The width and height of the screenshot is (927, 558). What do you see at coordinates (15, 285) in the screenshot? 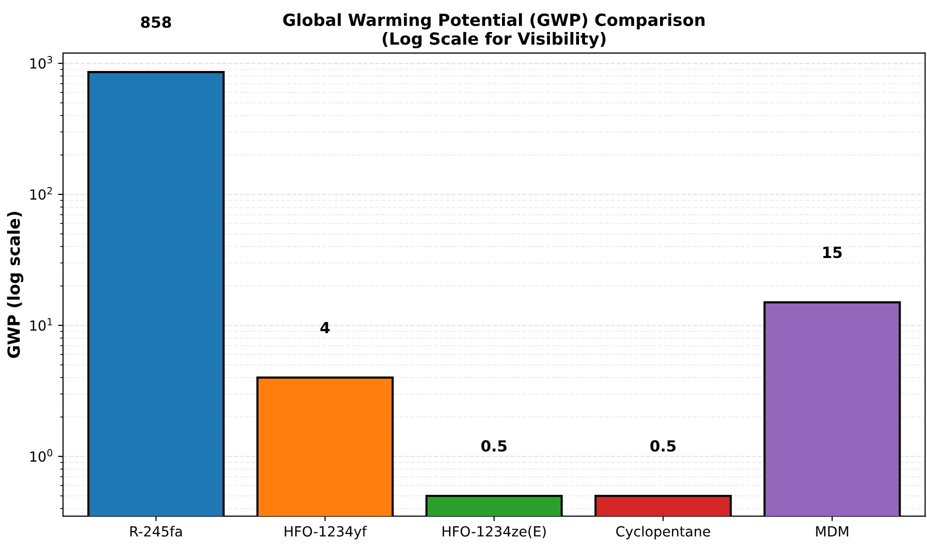
I see `y-axis-title: GWP (log scale)` at bounding box center [15, 285].